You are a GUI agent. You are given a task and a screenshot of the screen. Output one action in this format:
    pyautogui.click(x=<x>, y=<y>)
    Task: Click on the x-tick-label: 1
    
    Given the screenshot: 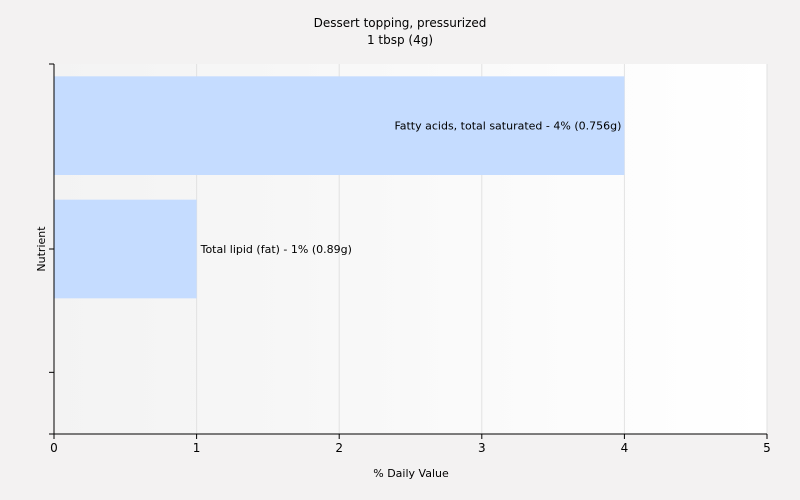 What is the action you would take?
    pyautogui.click(x=197, y=448)
    